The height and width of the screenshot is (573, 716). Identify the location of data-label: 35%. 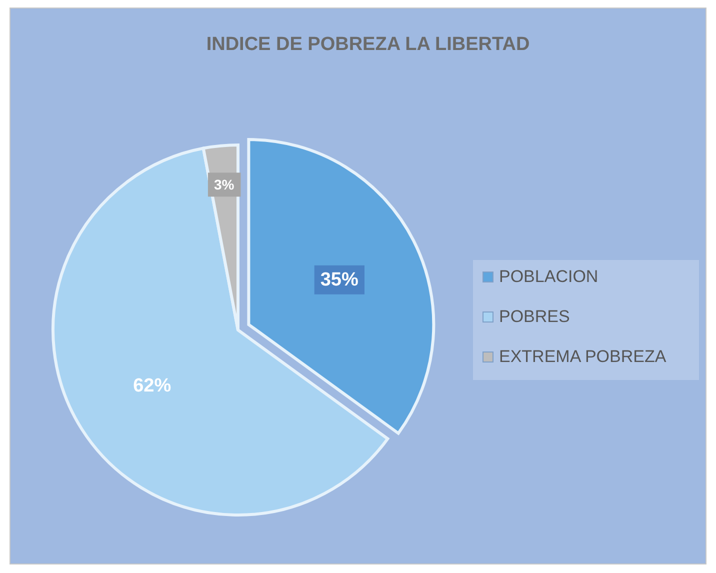
(339, 279).